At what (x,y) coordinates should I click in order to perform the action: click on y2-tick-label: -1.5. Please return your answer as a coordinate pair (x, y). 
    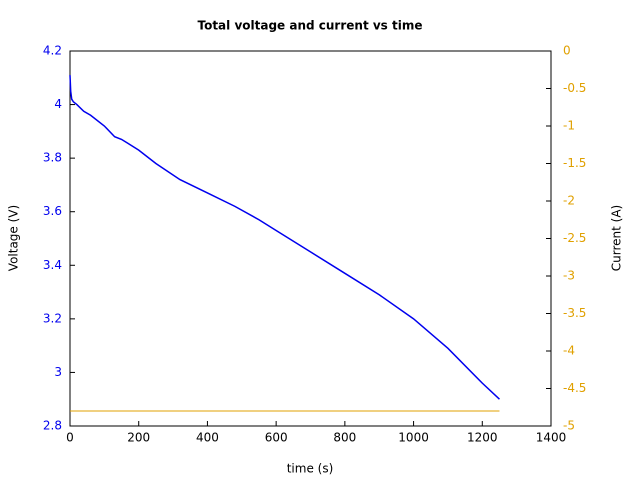
    Looking at the image, I should click on (574, 163).